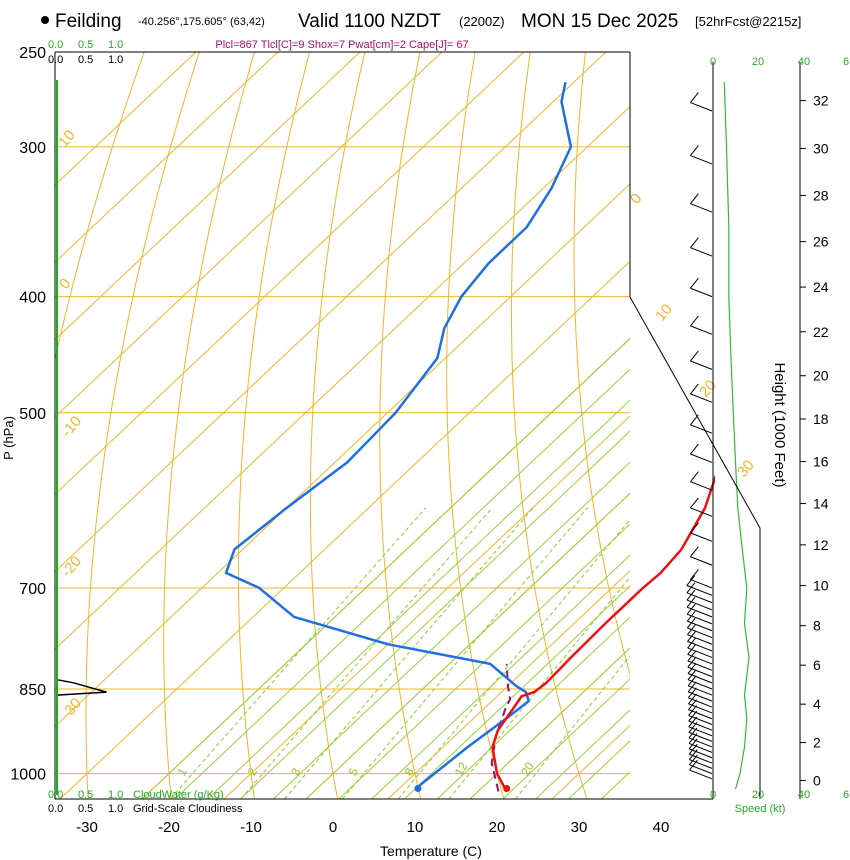 Image resolution: width=850 pixels, height=860 pixels. I want to click on isotherm-label: 30, so click(746, 469).